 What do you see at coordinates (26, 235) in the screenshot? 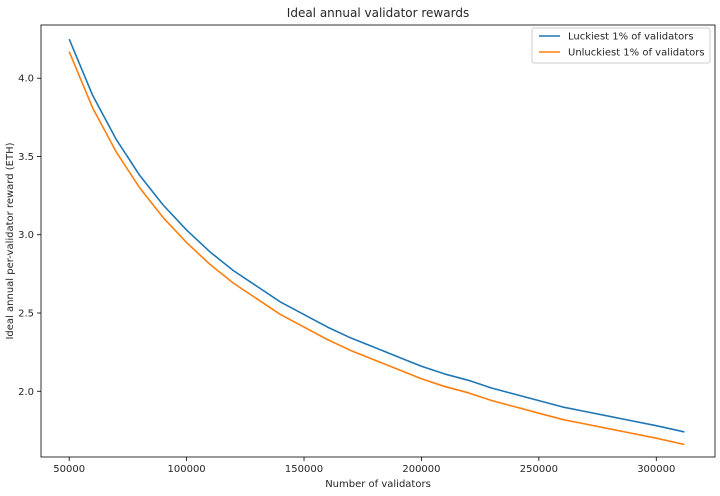
I see `y-tick-label: 3.0` at bounding box center [26, 235].